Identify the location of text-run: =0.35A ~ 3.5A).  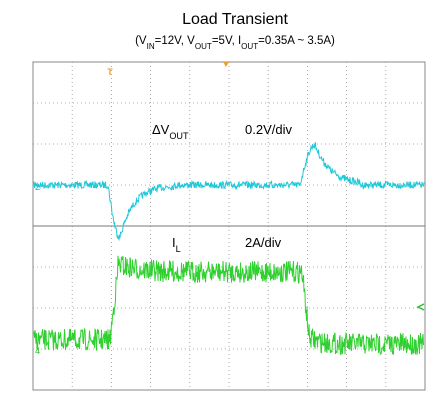
(296, 41).